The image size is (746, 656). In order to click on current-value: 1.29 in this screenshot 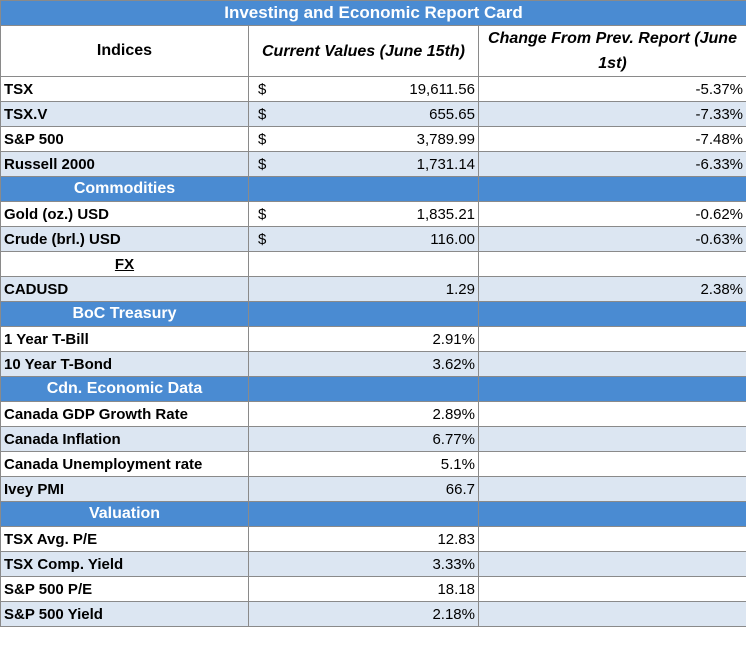, I will do `click(460, 289)`.